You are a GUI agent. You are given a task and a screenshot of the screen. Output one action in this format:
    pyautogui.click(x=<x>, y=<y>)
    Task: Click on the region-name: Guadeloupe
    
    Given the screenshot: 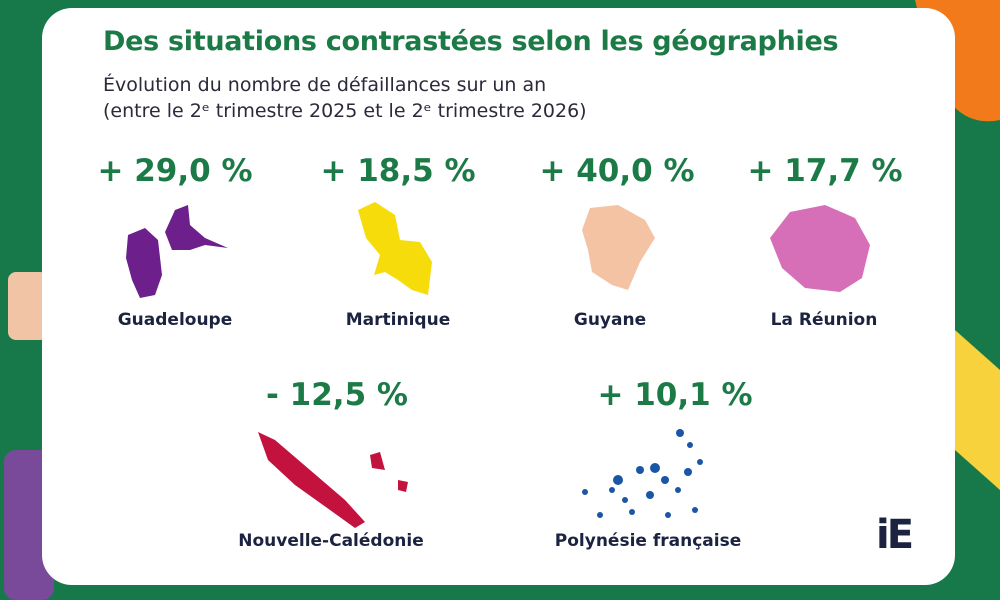 What is the action you would take?
    pyautogui.click(x=175, y=320)
    